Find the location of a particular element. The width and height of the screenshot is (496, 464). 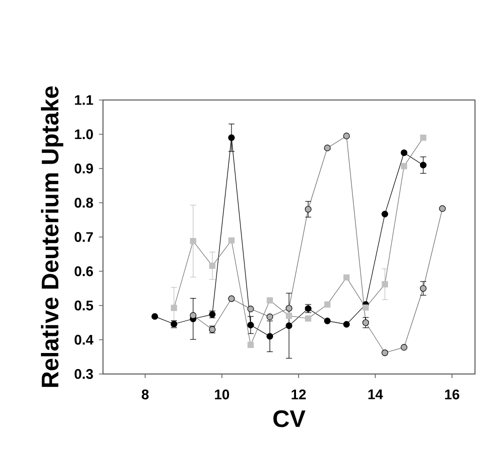

y-tick-label: 0.6 is located at coordinates (83, 271).